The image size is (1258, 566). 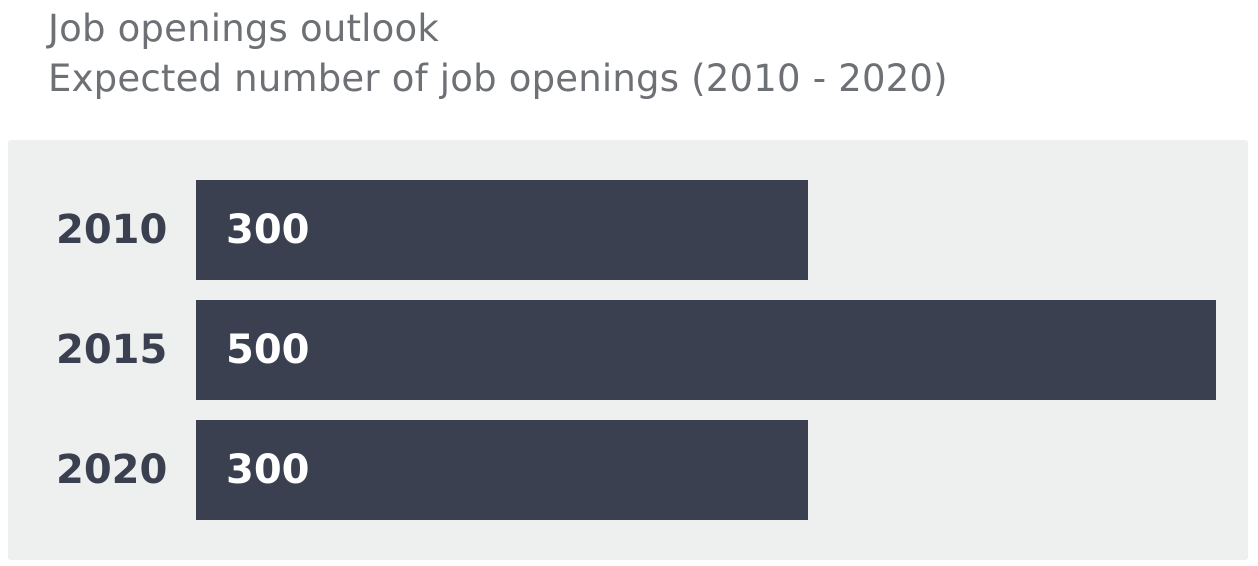 What do you see at coordinates (706, 350) in the screenshot?
I see `bar-2015: 500` at bounding box center [706, 350].